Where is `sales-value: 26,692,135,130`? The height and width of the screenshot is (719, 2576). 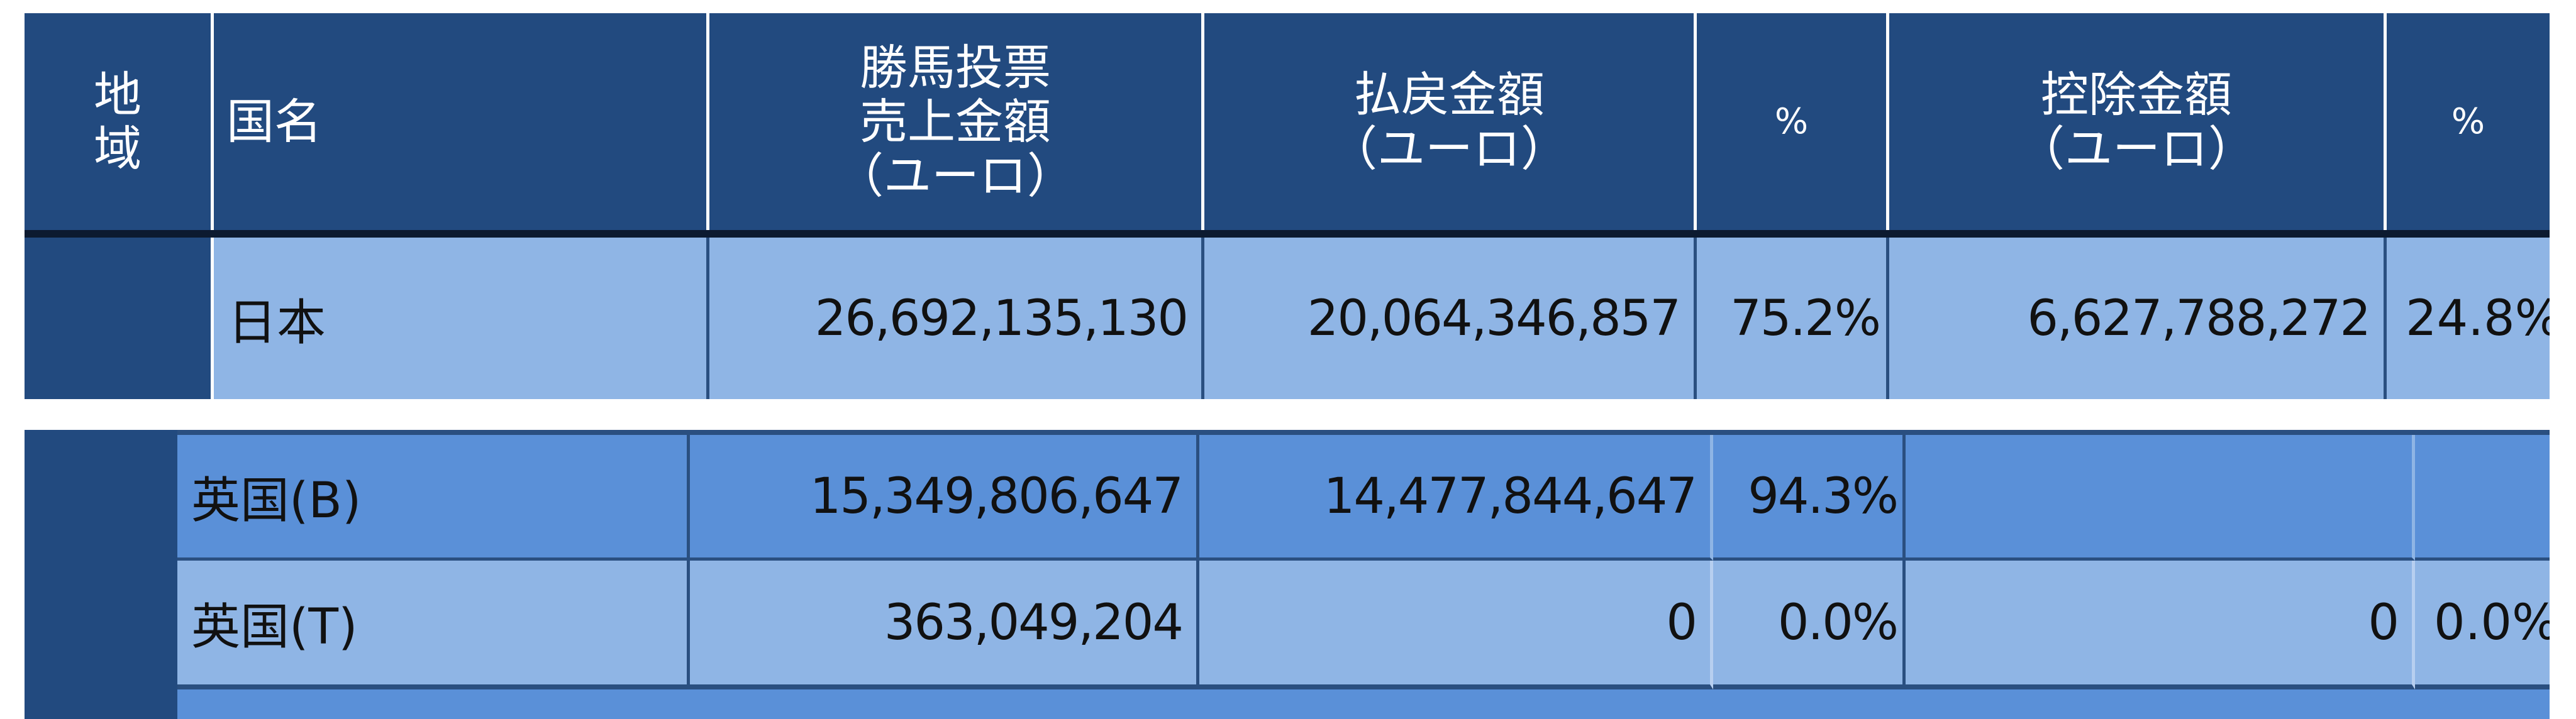
sales-value: 26,692,135,130 is located at coordinates (1001, 319).